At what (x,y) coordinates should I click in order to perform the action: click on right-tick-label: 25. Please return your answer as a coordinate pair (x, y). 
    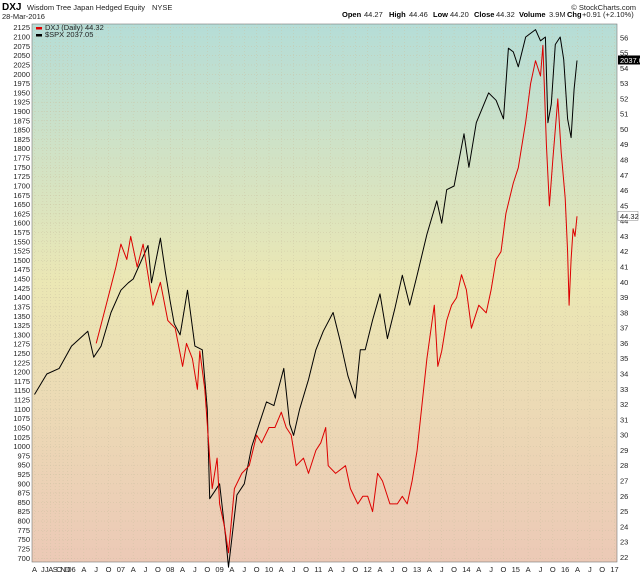
    Looking at the image, I should click on (624, 511).